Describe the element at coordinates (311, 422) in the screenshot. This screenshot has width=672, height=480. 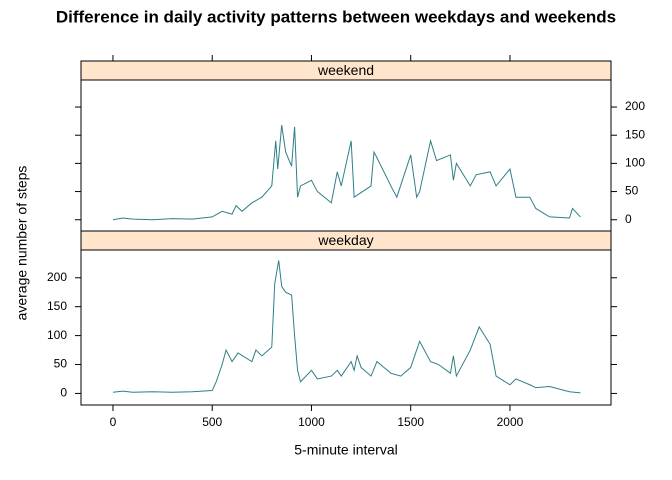
I see `x-tick-label: 1000` at that location.